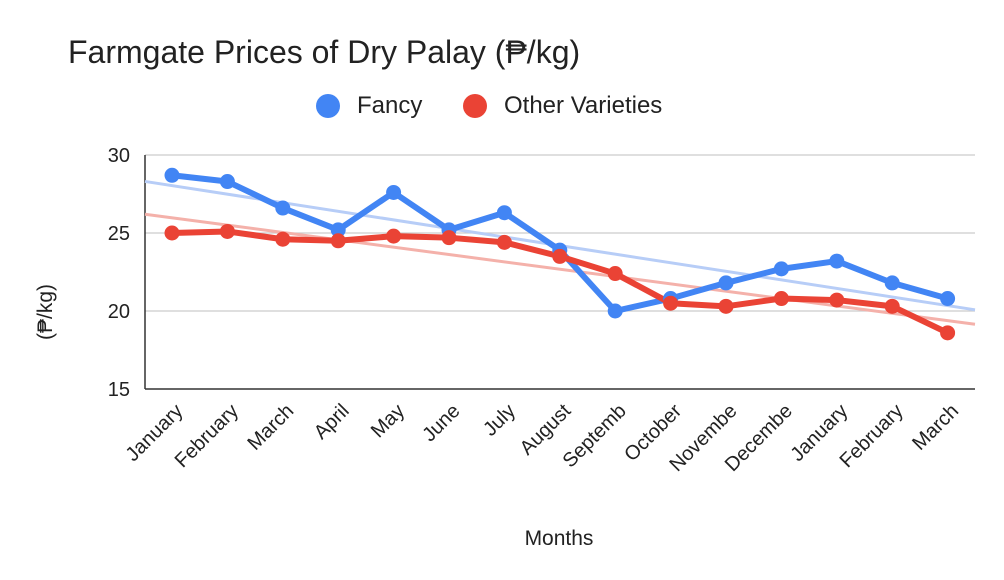  I want to click on y-tick-label: 15, so click(119, 390).